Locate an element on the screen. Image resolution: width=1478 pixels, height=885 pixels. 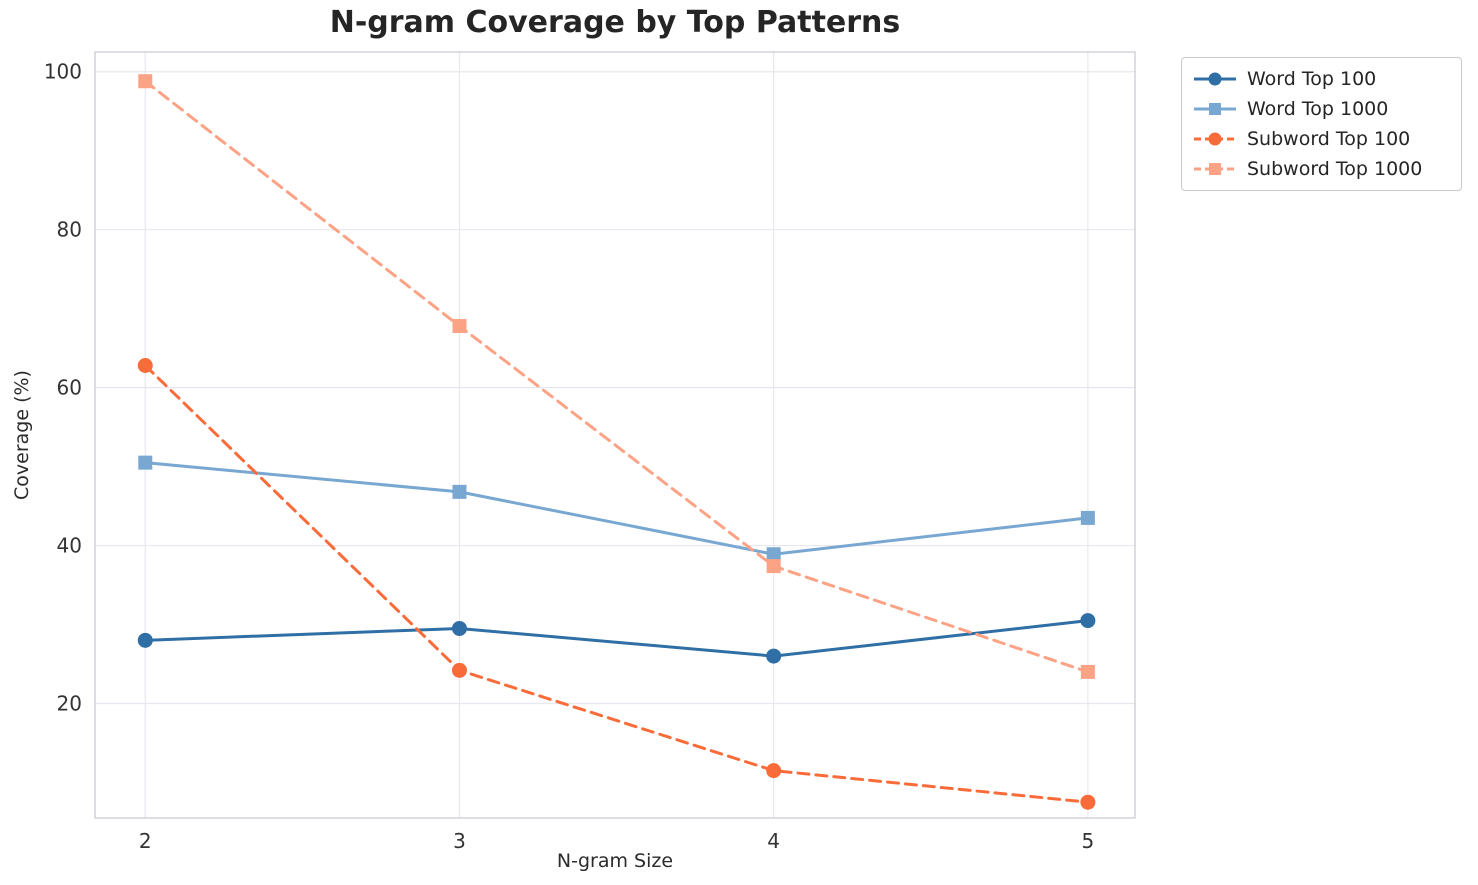
legend-item-subword-top-100: Subword Top 100 is located at coordinates (1321, 139).